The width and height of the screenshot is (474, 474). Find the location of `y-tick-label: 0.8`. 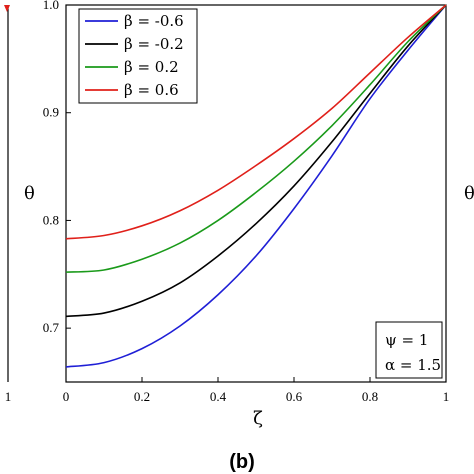

y-tick-label: 0.8 is located at coordinates (51, 219).